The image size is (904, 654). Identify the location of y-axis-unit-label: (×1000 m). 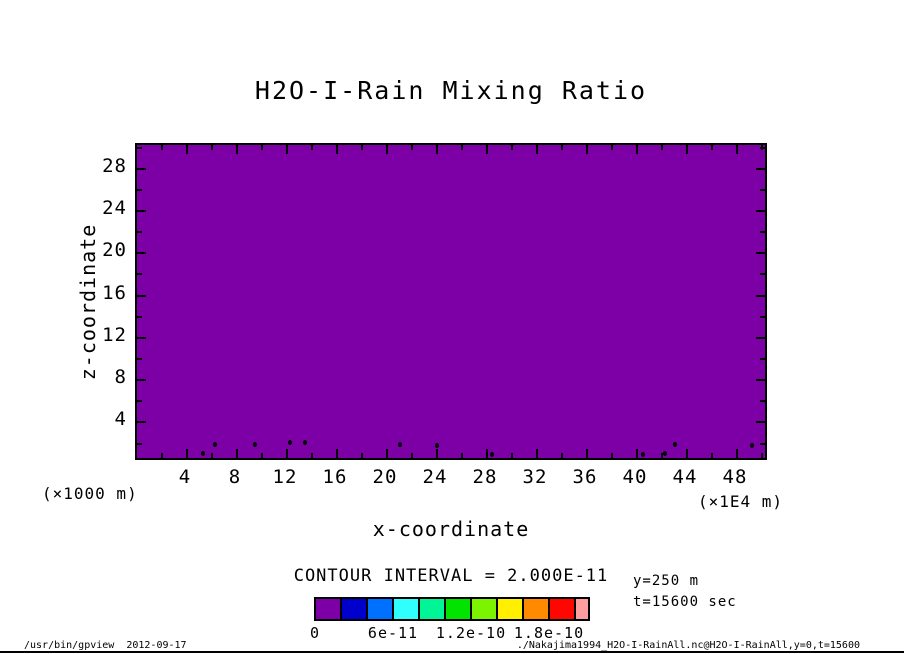
(90, 493).